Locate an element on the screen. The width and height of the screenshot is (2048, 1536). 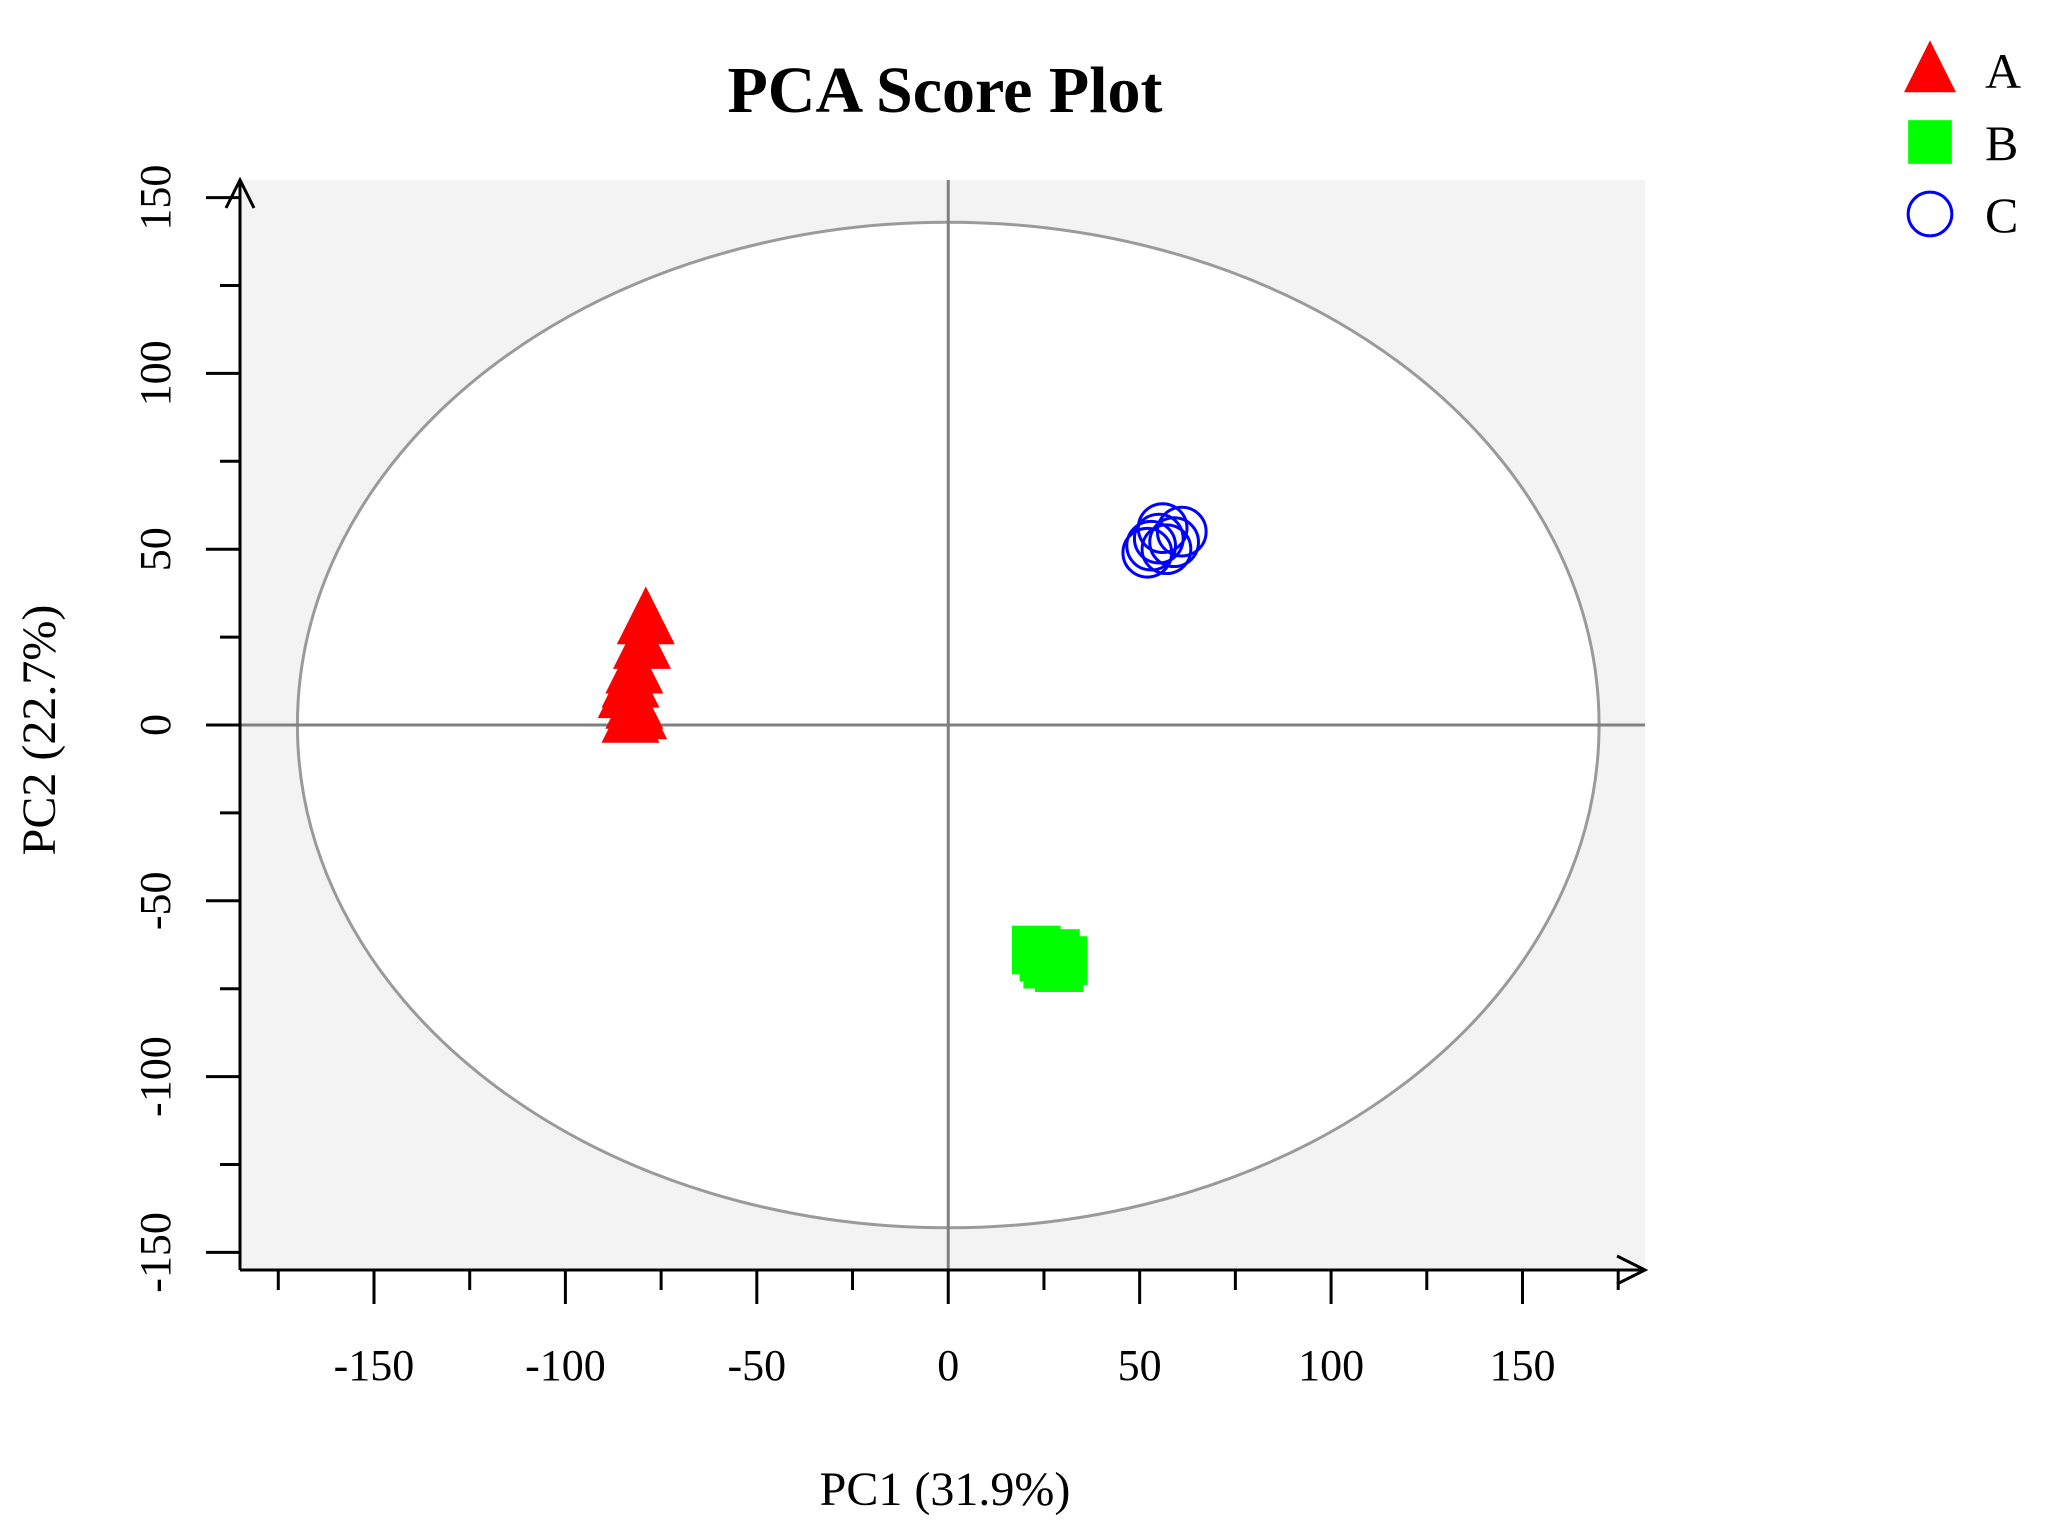
series-B is located at coordinates (1049, 958).